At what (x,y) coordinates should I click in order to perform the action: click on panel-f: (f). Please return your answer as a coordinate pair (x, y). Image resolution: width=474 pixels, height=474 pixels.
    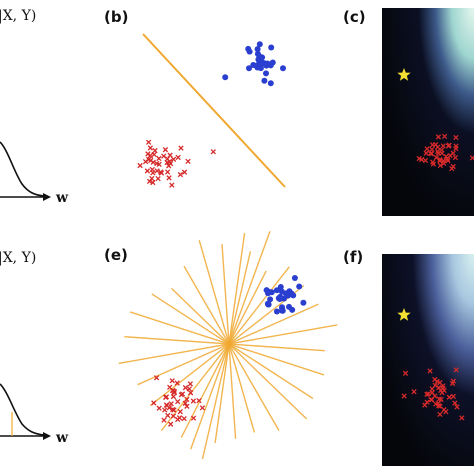
    Looking at the image, I should click on (408, 357).